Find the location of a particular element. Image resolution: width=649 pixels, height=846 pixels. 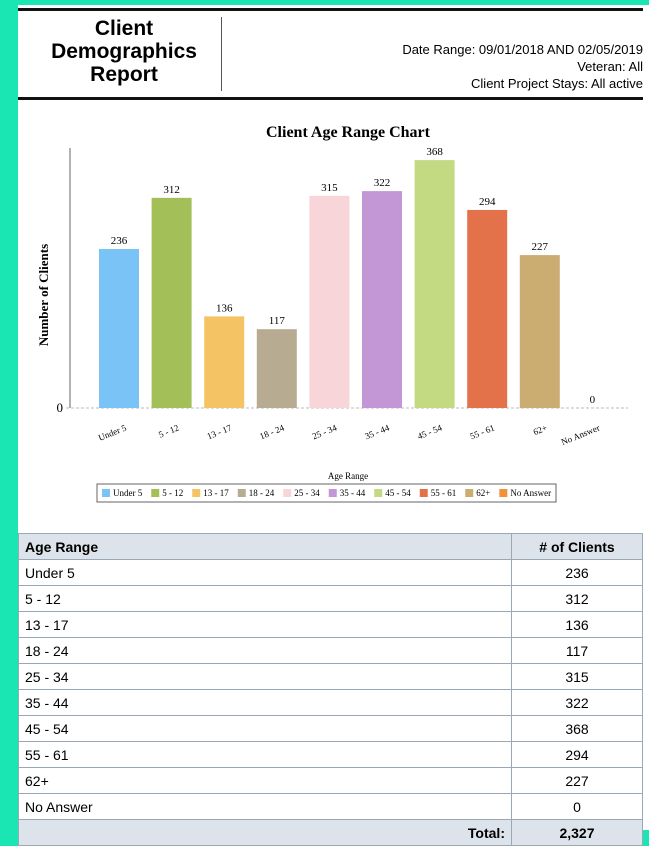

age-range-cell: Under 5 is located at coordinates (265, 572).